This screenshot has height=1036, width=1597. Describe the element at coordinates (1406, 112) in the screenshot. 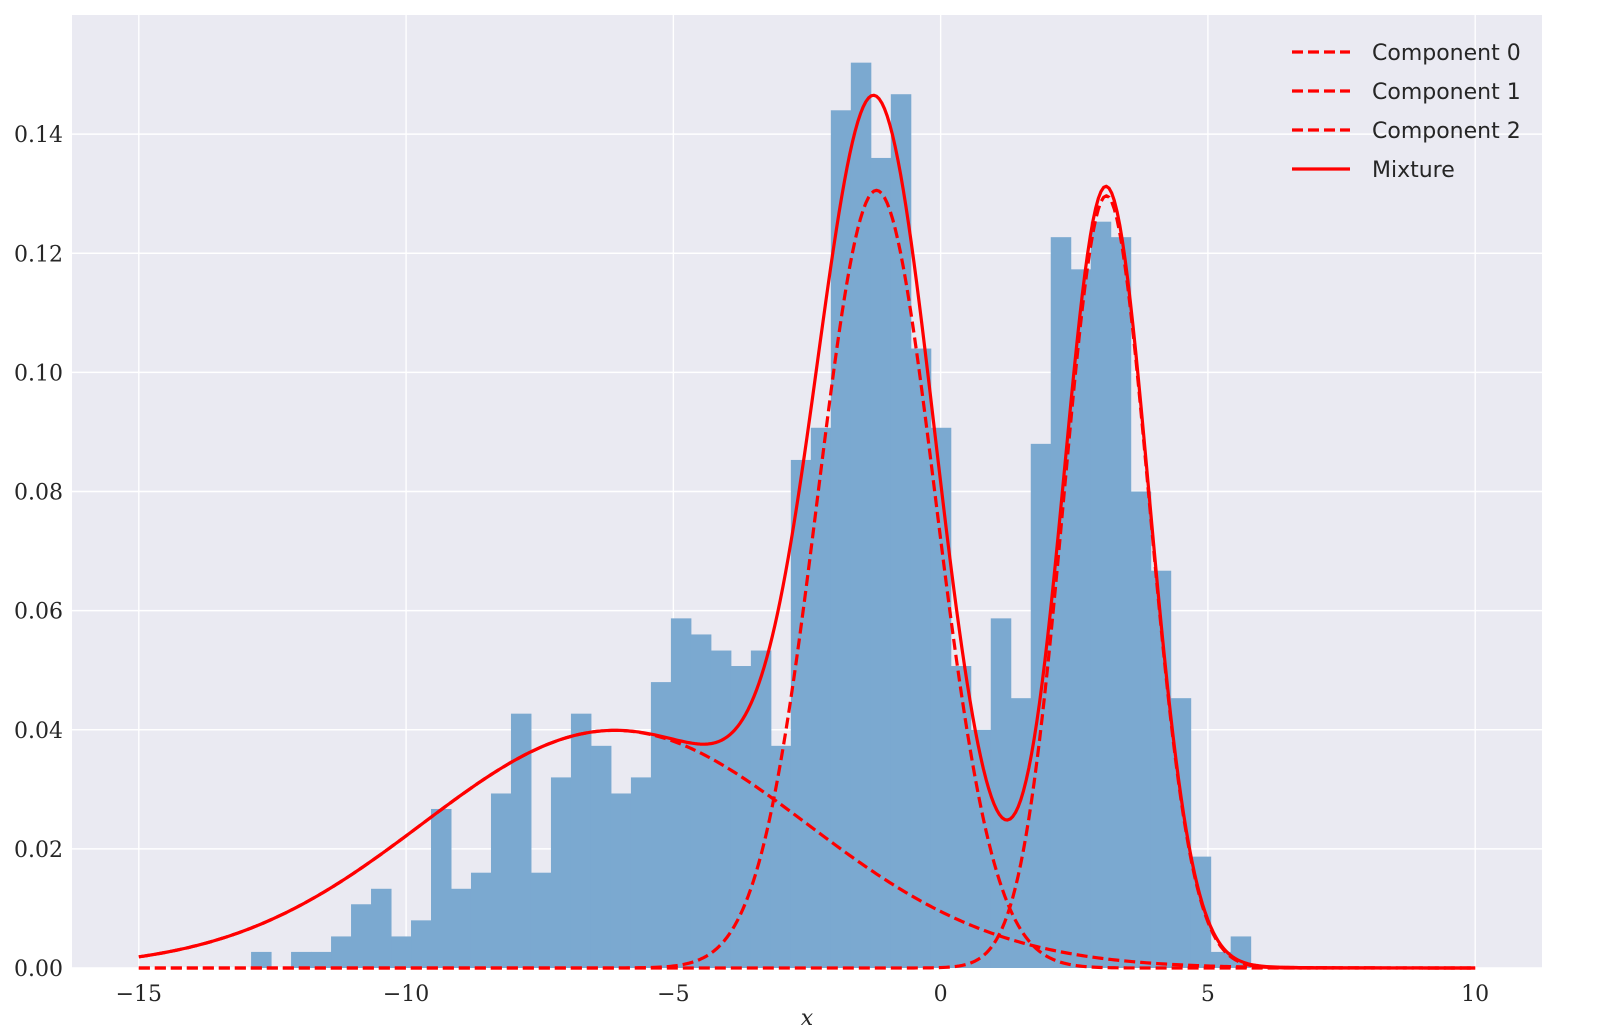

I see `legend: Component 0 Component 1 Component 2 Mixture` at that location.